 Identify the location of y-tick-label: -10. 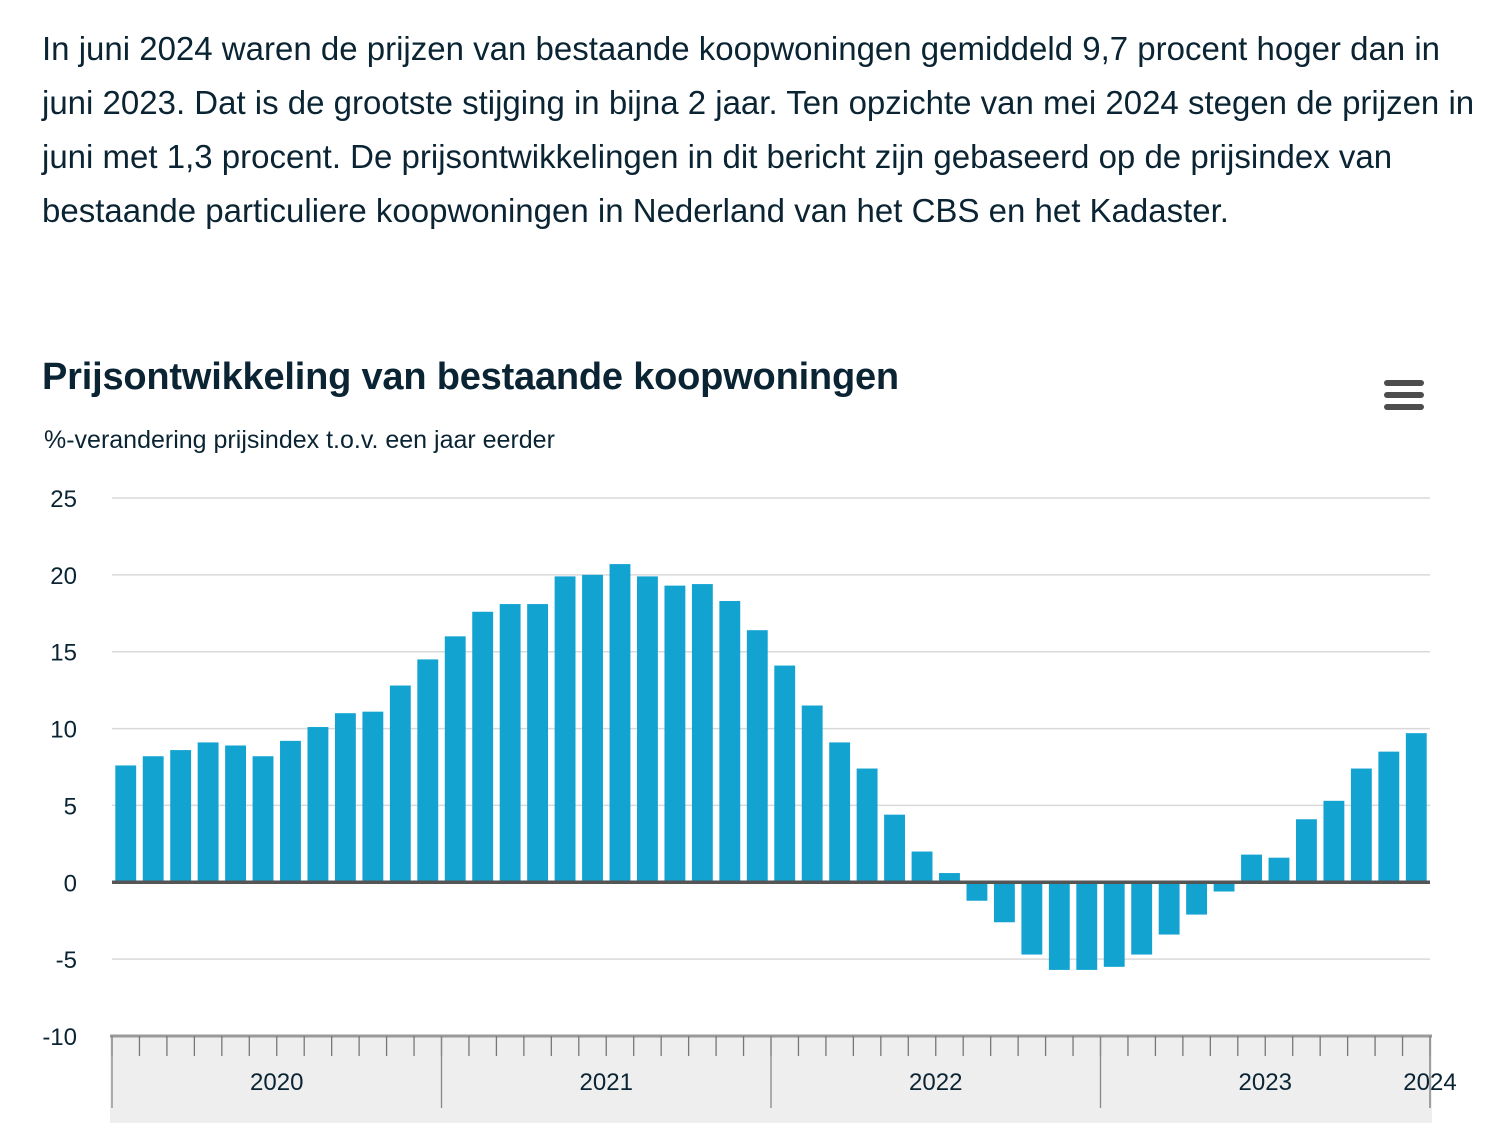
(59, 1037).